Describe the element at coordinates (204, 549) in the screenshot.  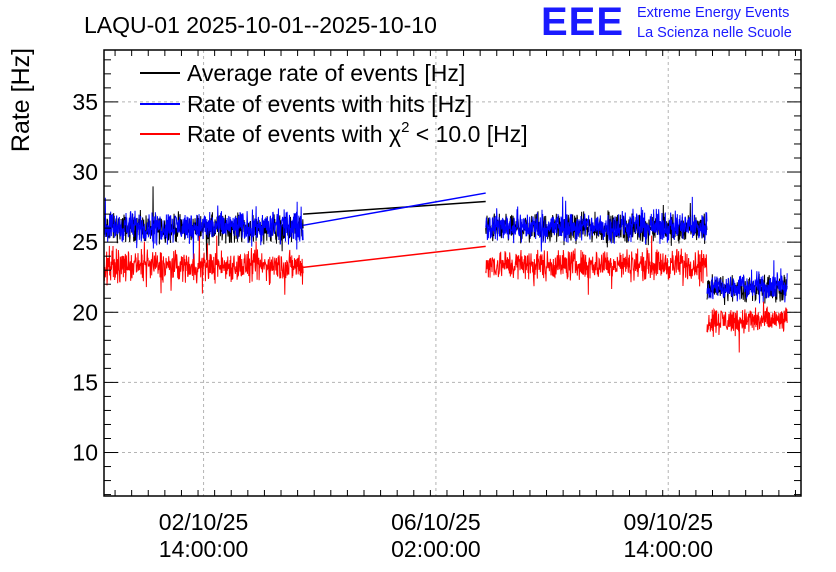
I see `x-tick-label-time-0: 14:00:00` at that location.